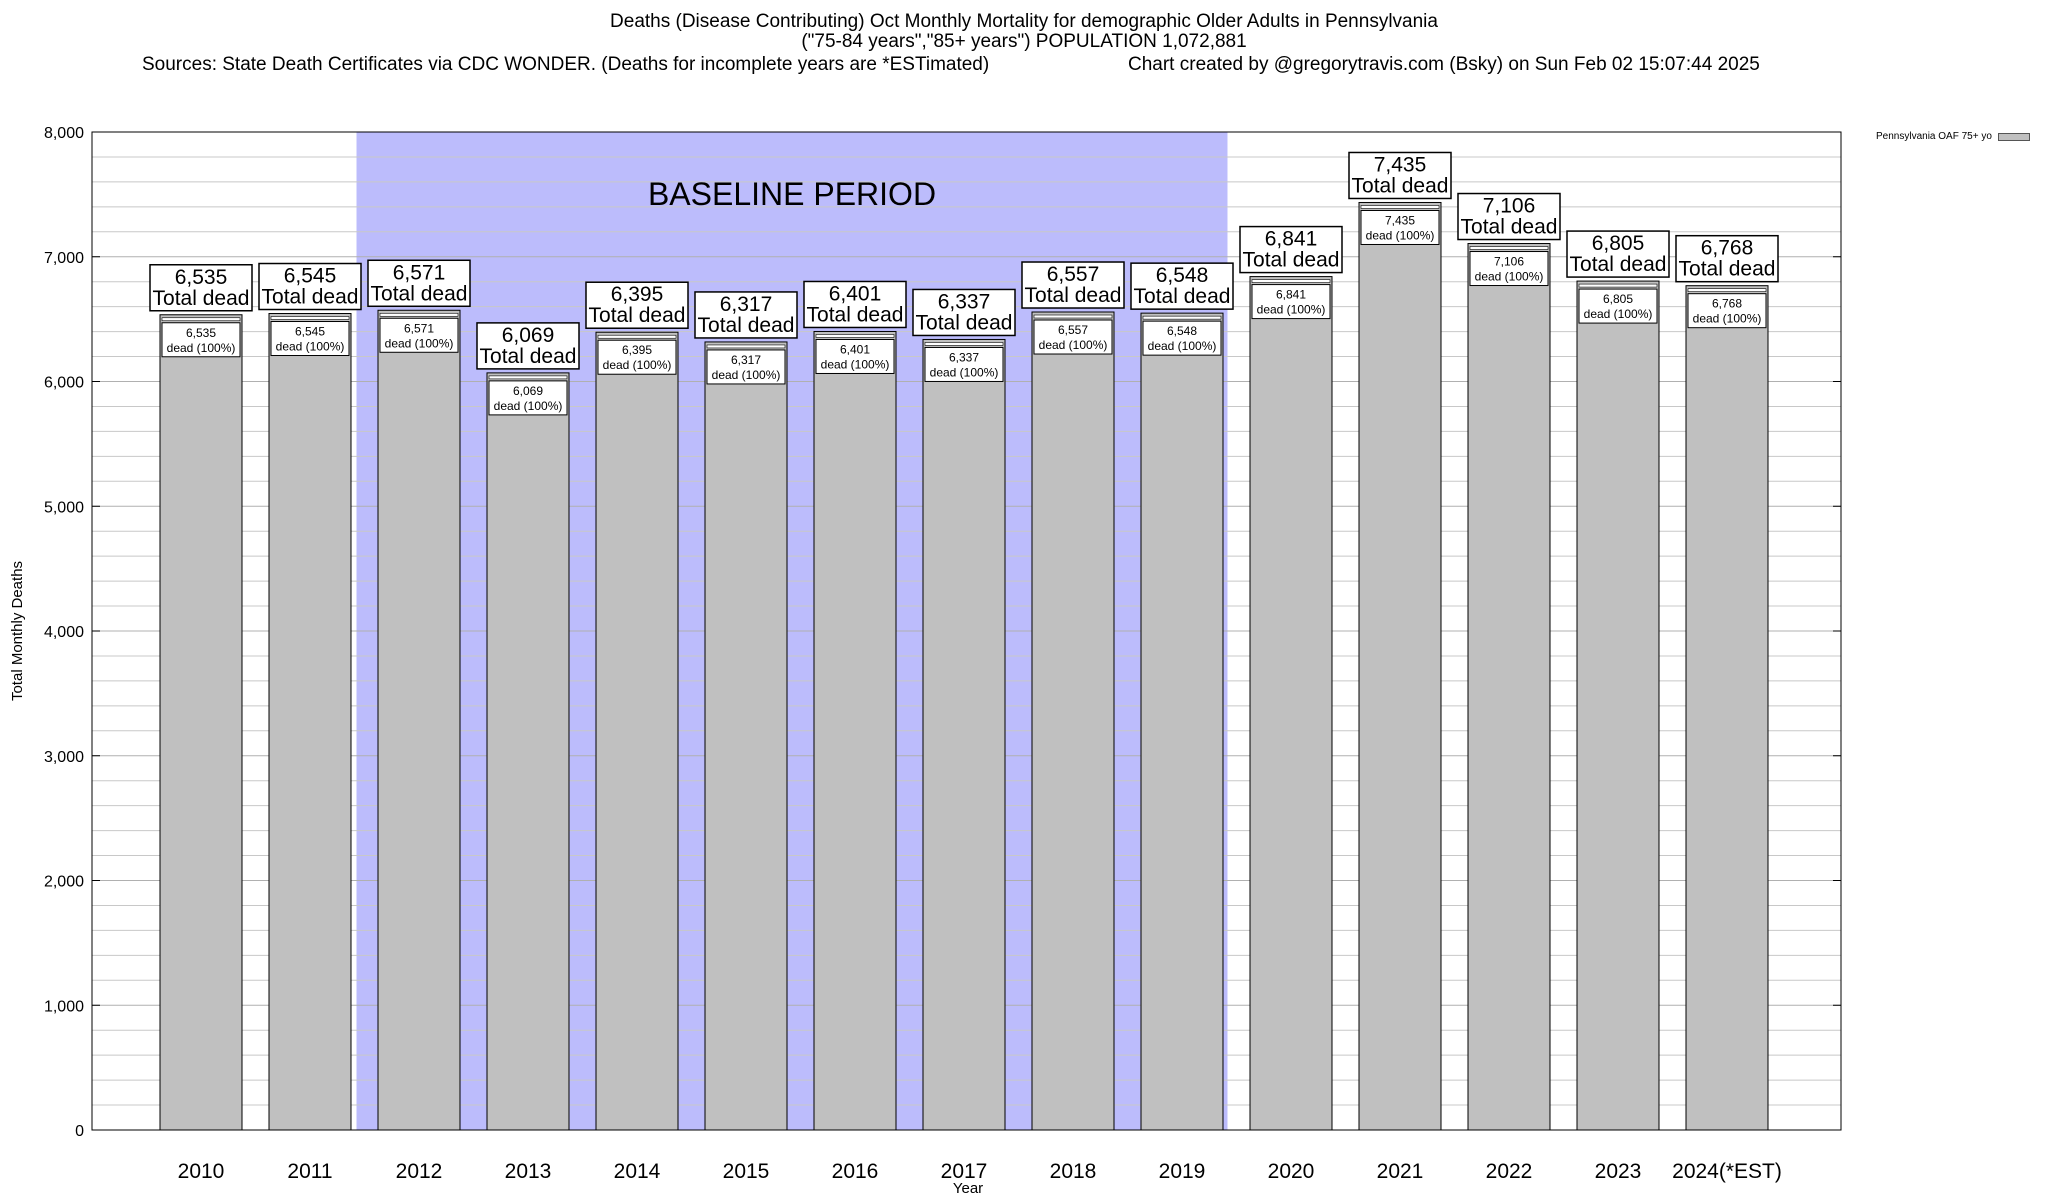 This screenshot has width=2048, height=1200. Describe the element at coordinates (64, 1006) in the screenshot. I see `y-tick-label: 1,000` at that location.